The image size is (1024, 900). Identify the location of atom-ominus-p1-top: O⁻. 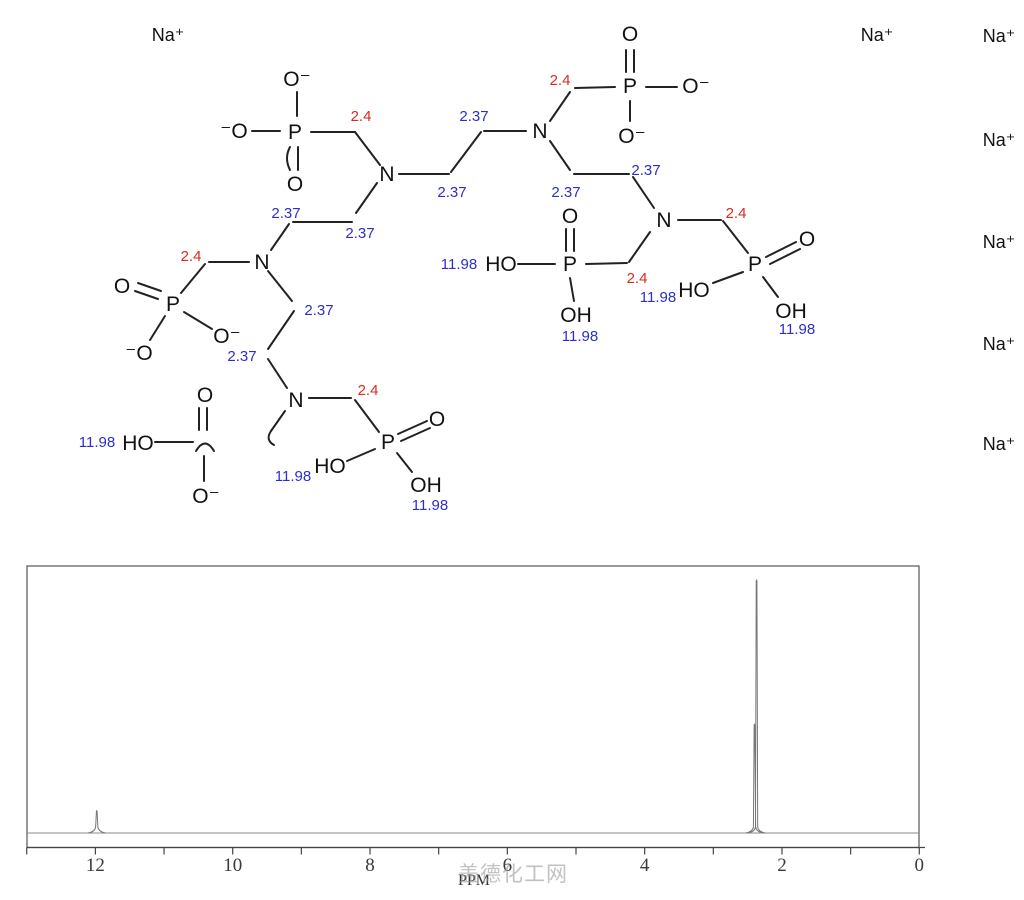
(296, 79).